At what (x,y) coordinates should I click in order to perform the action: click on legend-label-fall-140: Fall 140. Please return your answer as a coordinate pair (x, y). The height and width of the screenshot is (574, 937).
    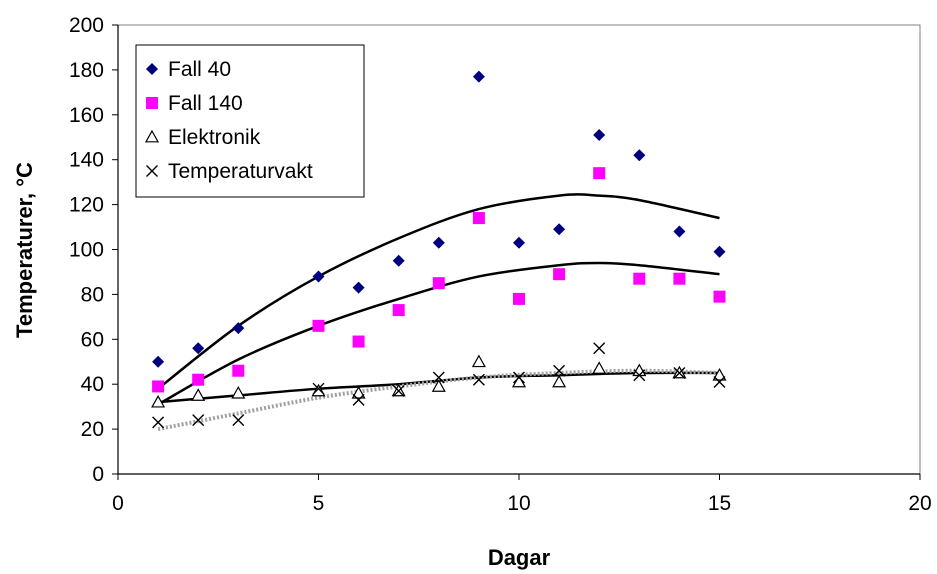
    Looking at the image, I should click on (205, 103).